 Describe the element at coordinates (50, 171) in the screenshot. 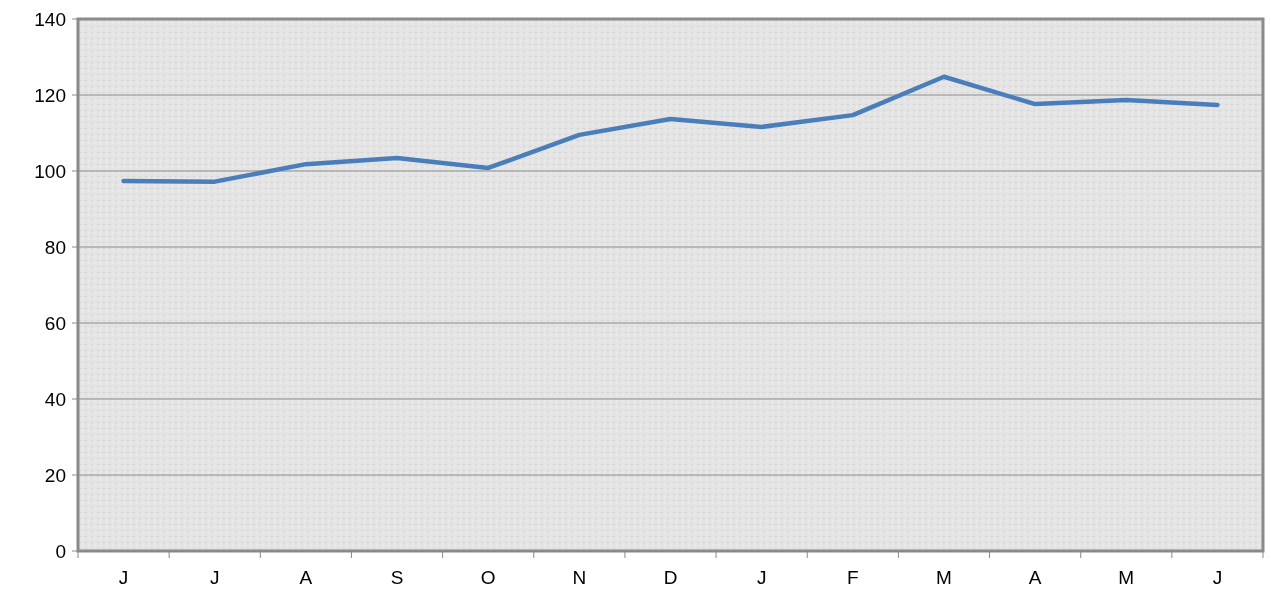

I see `y-tick-label: 100` at that location.